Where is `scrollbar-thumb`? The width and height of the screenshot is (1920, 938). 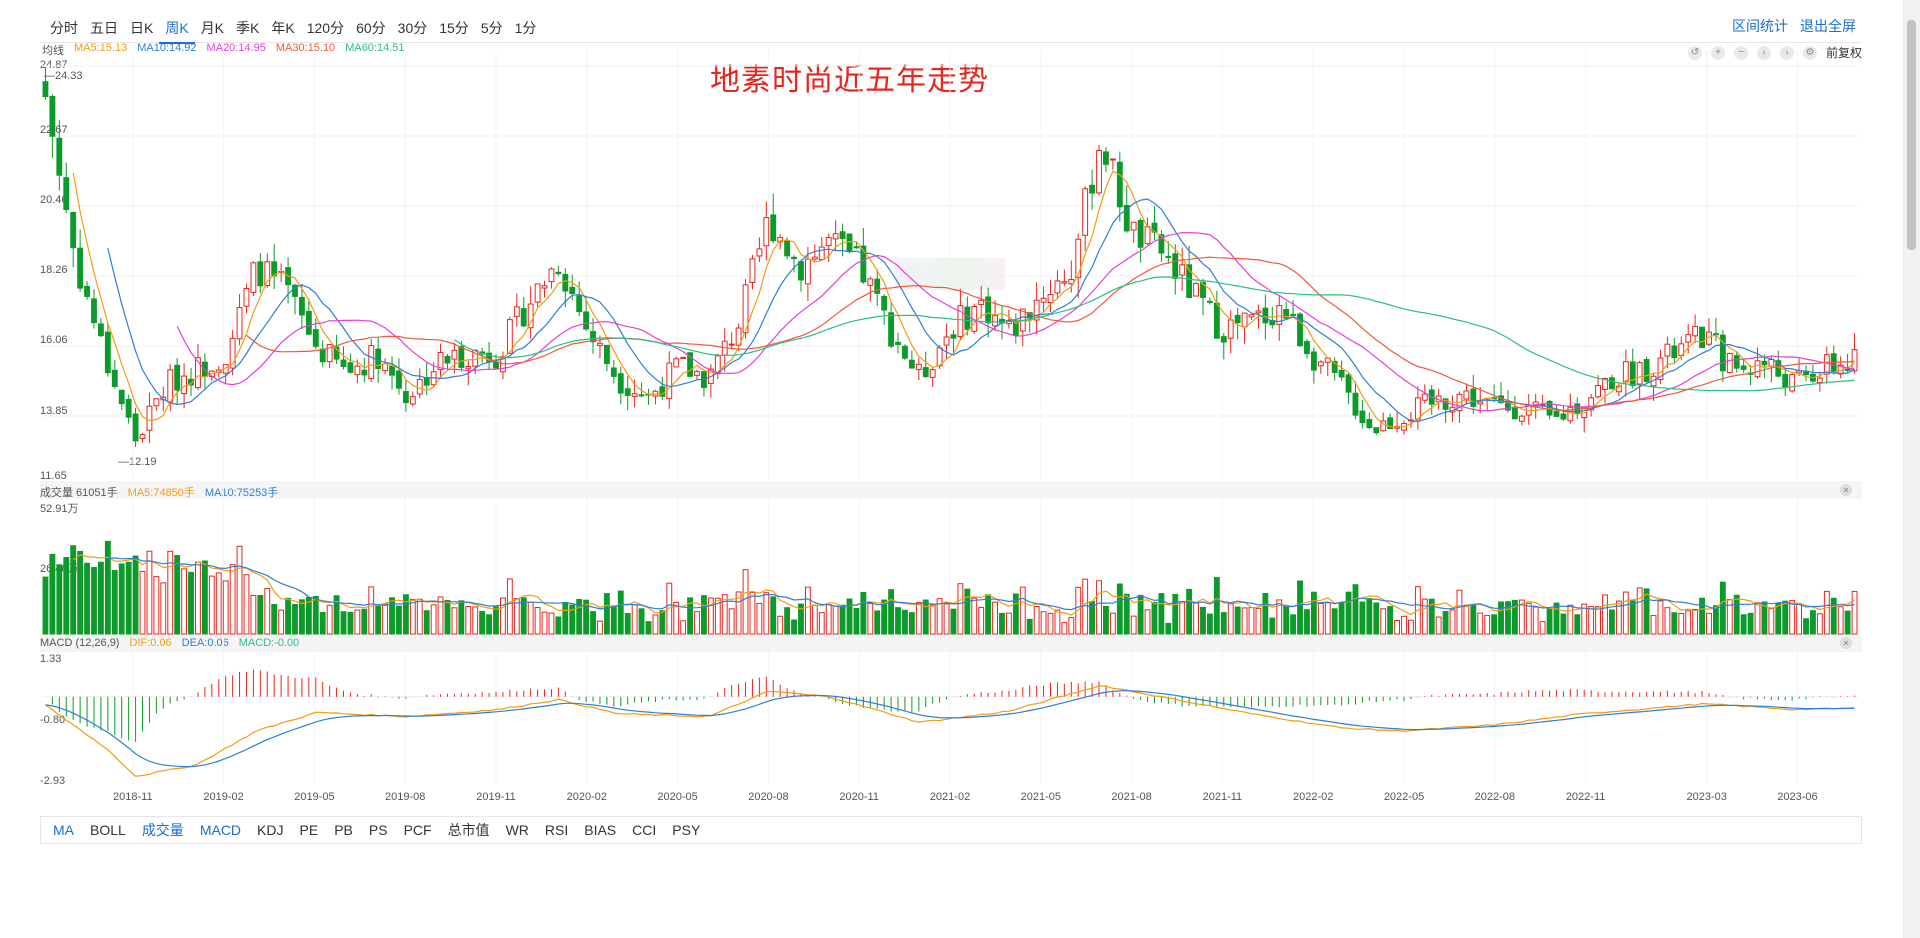
scrollbar-thumb is located at coordinates (1911, 135).